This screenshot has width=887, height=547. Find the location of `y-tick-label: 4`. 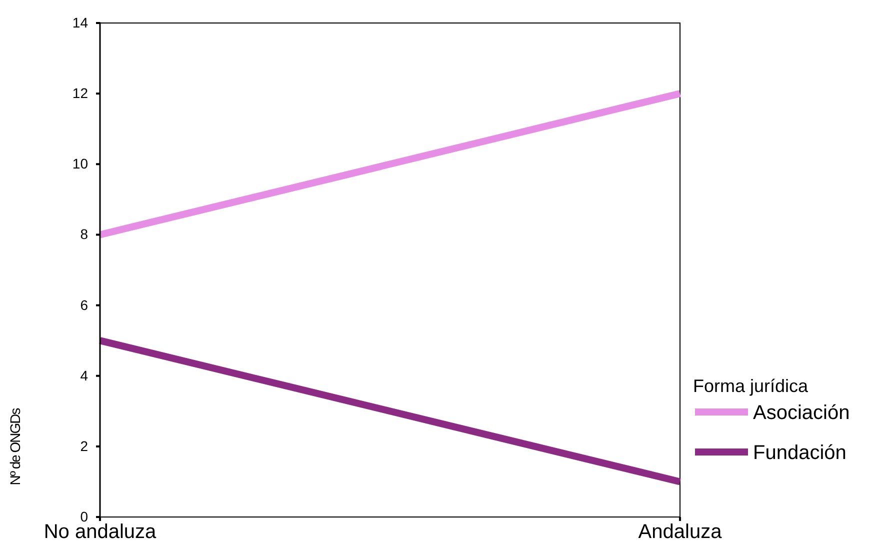

y-tick-label: 4 is located at coordinates (84, 375).